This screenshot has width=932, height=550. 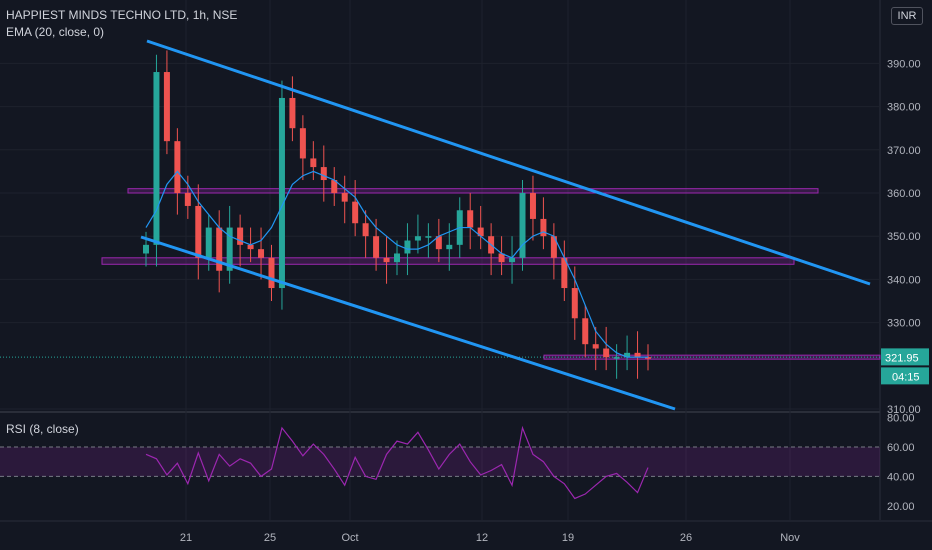 What do you see at coordinates (482, 538) in the screenshot?
I see `x-tick-label: 12` at bounding box center [482, 538].